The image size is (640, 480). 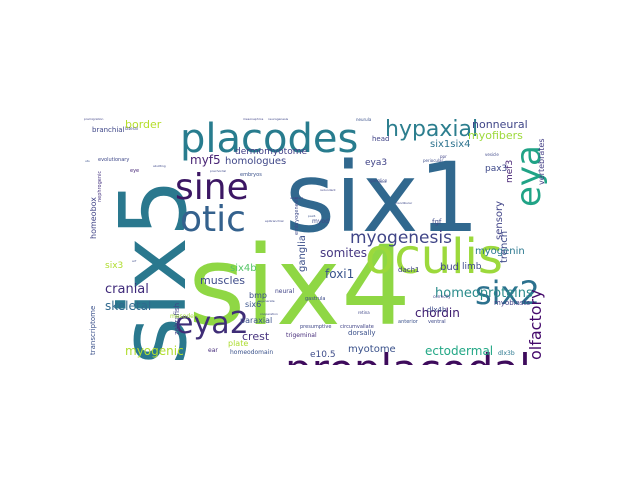 What do you see at coordinates (212, 323) in the screenshot?
I see `word-cloud-word: eya2` at bounding box center [212, 323].